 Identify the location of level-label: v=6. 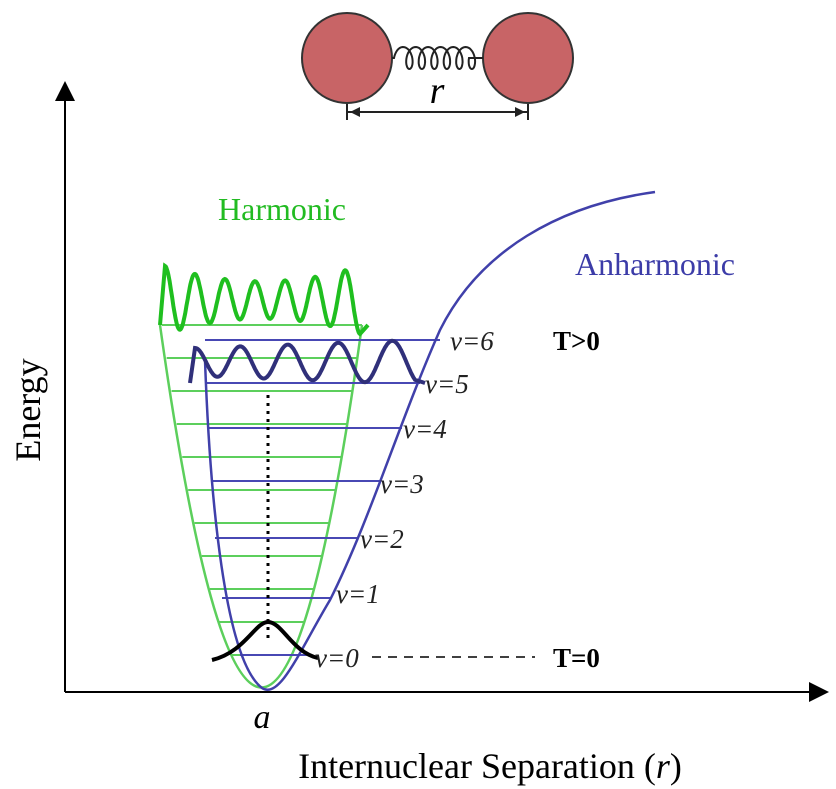
(472, 341).